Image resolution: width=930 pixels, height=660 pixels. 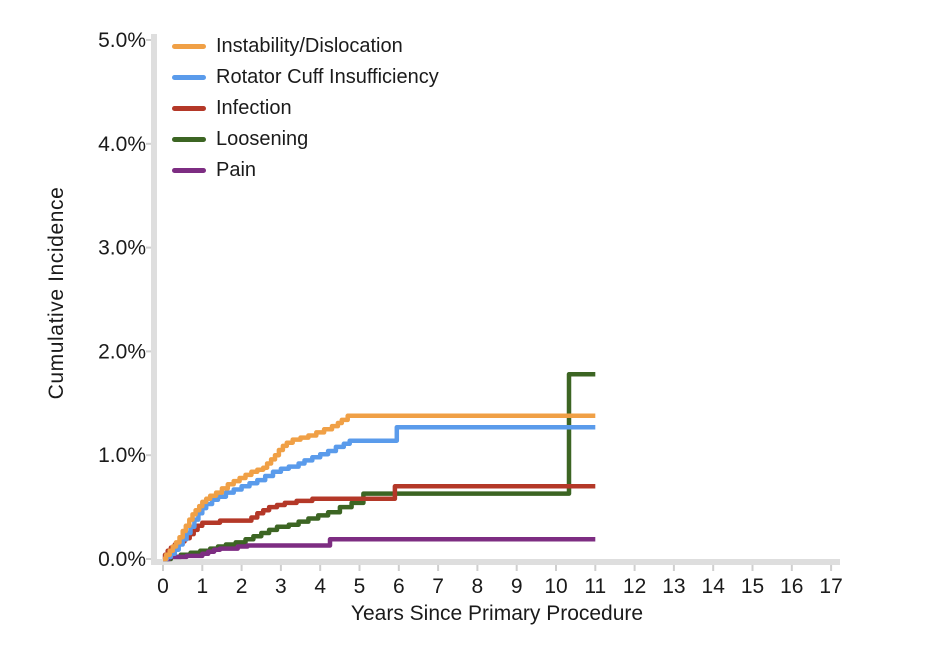 I want to click on curve-loosening, so click(x=379, y=466).